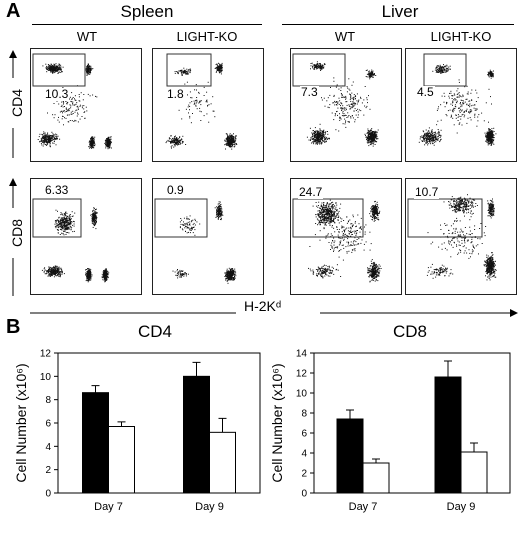 The width and height of the screenshot is (520, 535). Describe the element at coordinates (398, 24) in the screenshot. I see `group-rule-liver` at that location.